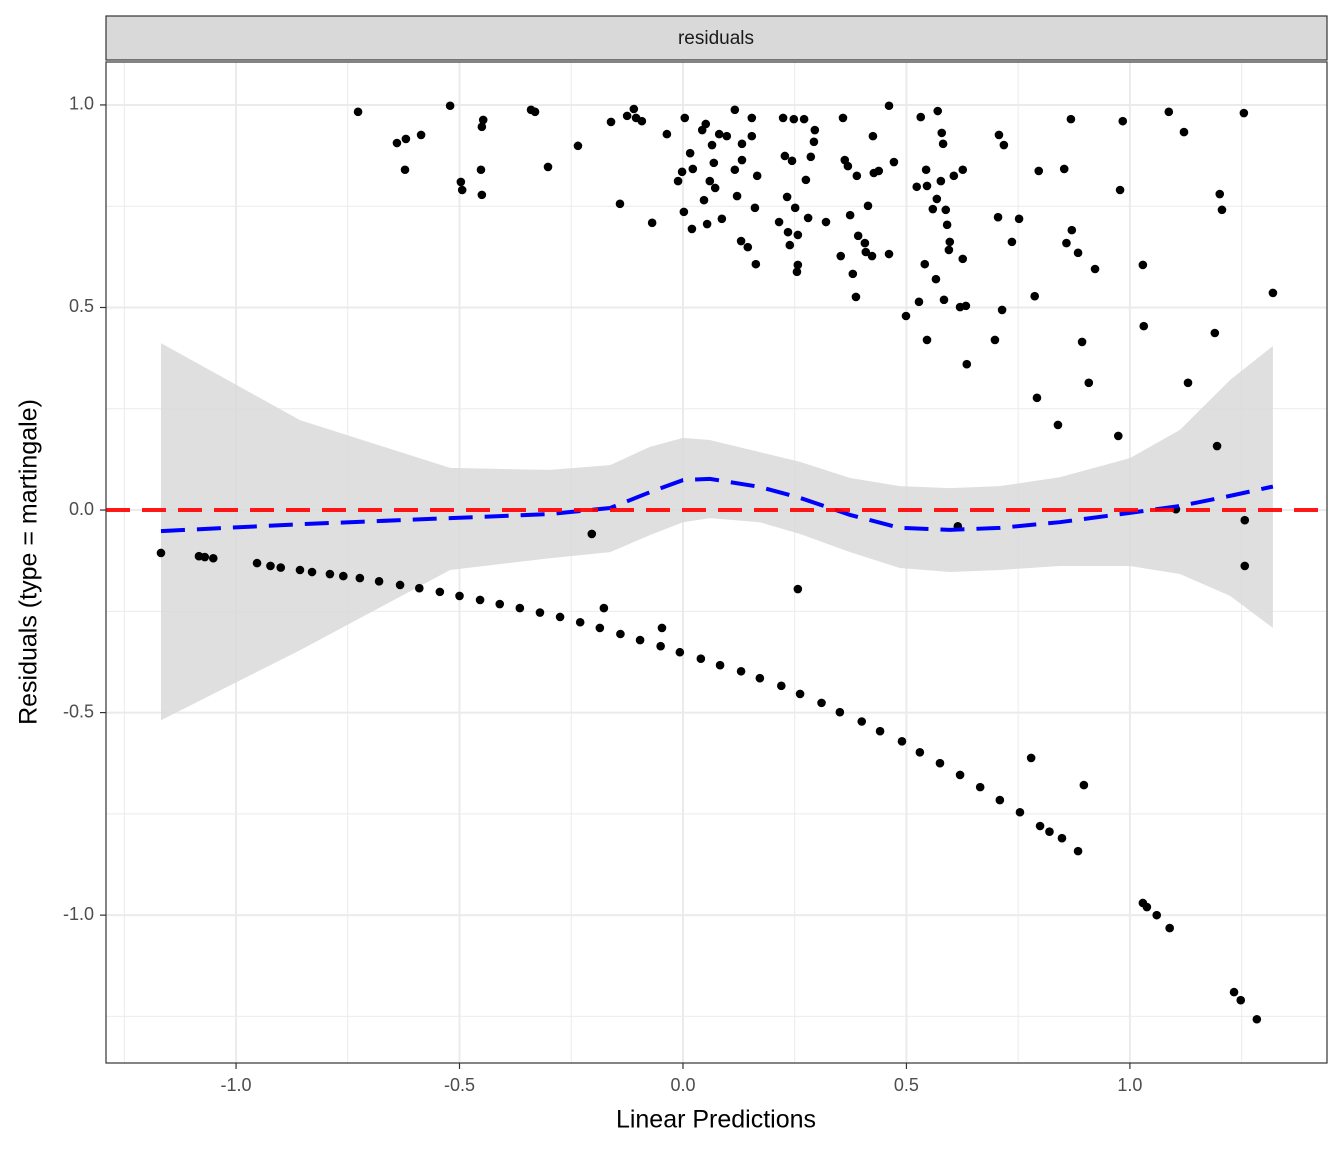  Describe the element at coordinates (459, 1085) in the screenshot. I see `x-tick-label: -0.5` at that location.